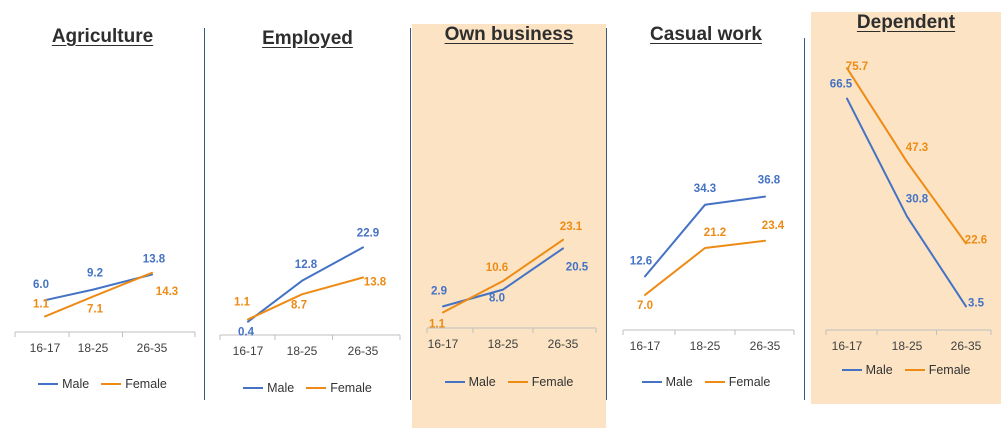 The height and width of the screenshot is (428, 1005). Describe the element at coordinates (497, 268) in the screenshot. I see `data-label-female: 10.6` at that location.